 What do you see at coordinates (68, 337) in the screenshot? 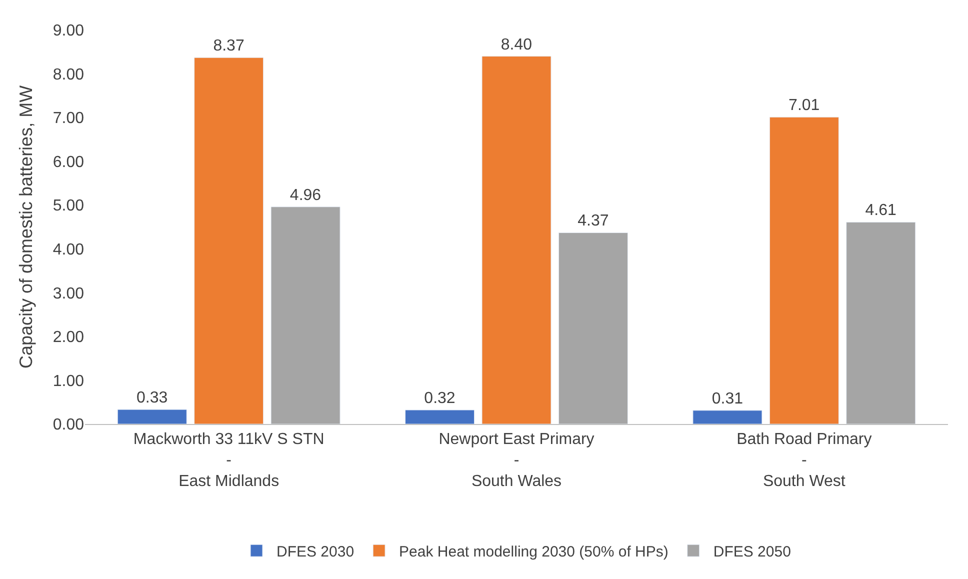
I see `y-tick-label: 2.00` at bounding box center [68, 337].